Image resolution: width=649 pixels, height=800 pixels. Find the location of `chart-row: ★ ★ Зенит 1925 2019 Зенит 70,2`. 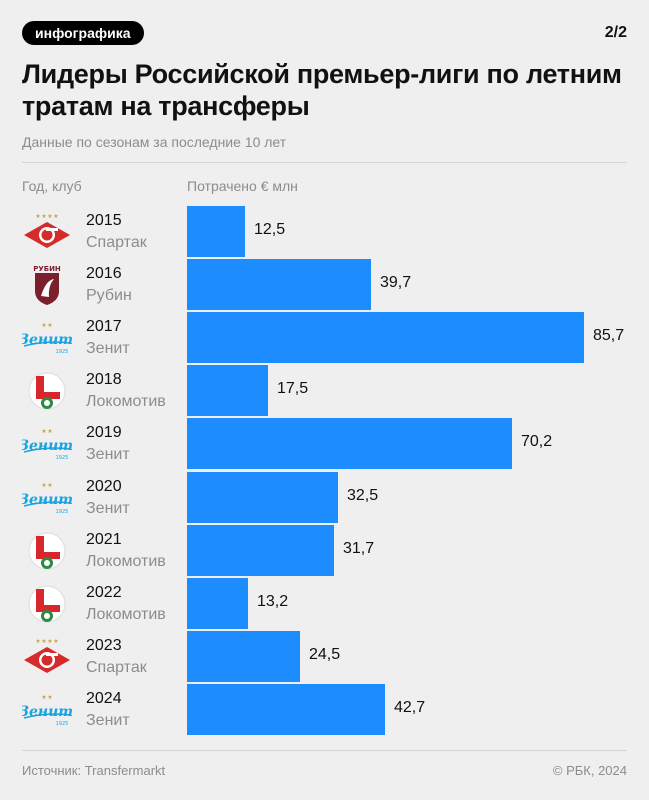

chart-row: ★ ★ Зенит 1925 2019 Зенит 70,2 is located at coordinates (324, 443).